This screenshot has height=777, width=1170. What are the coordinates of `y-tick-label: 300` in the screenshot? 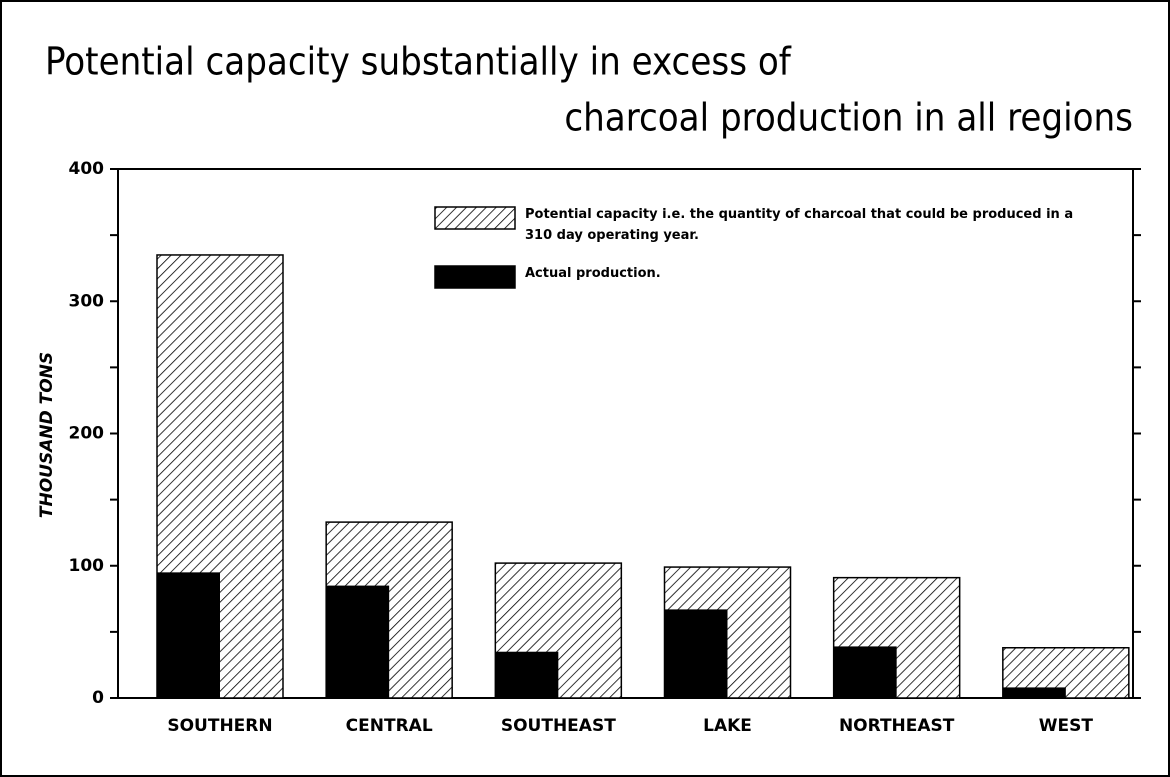 It's located at (87, 301).